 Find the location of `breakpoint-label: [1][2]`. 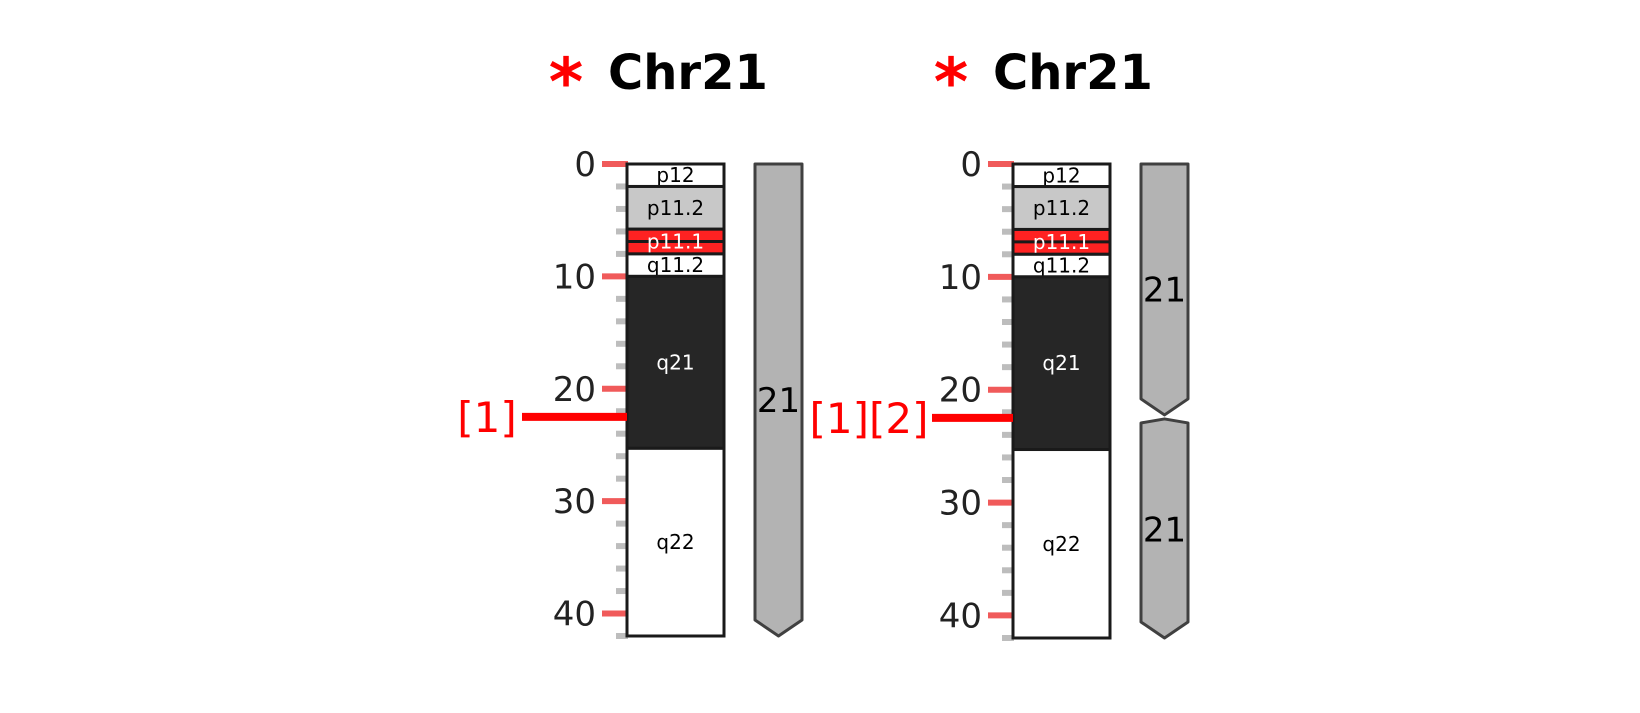

breakpoint-label: [1][2] is located at coordinates (869, 418).